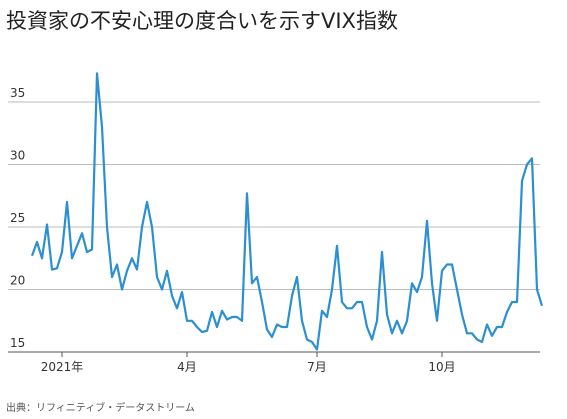 The width and height of the screenshot is (567, 419). Describe the element at coordinates (202, 21) in the screenshot. I see `chart-title: 投資家の不安心理の度合いを示すVIX指数` at that location.